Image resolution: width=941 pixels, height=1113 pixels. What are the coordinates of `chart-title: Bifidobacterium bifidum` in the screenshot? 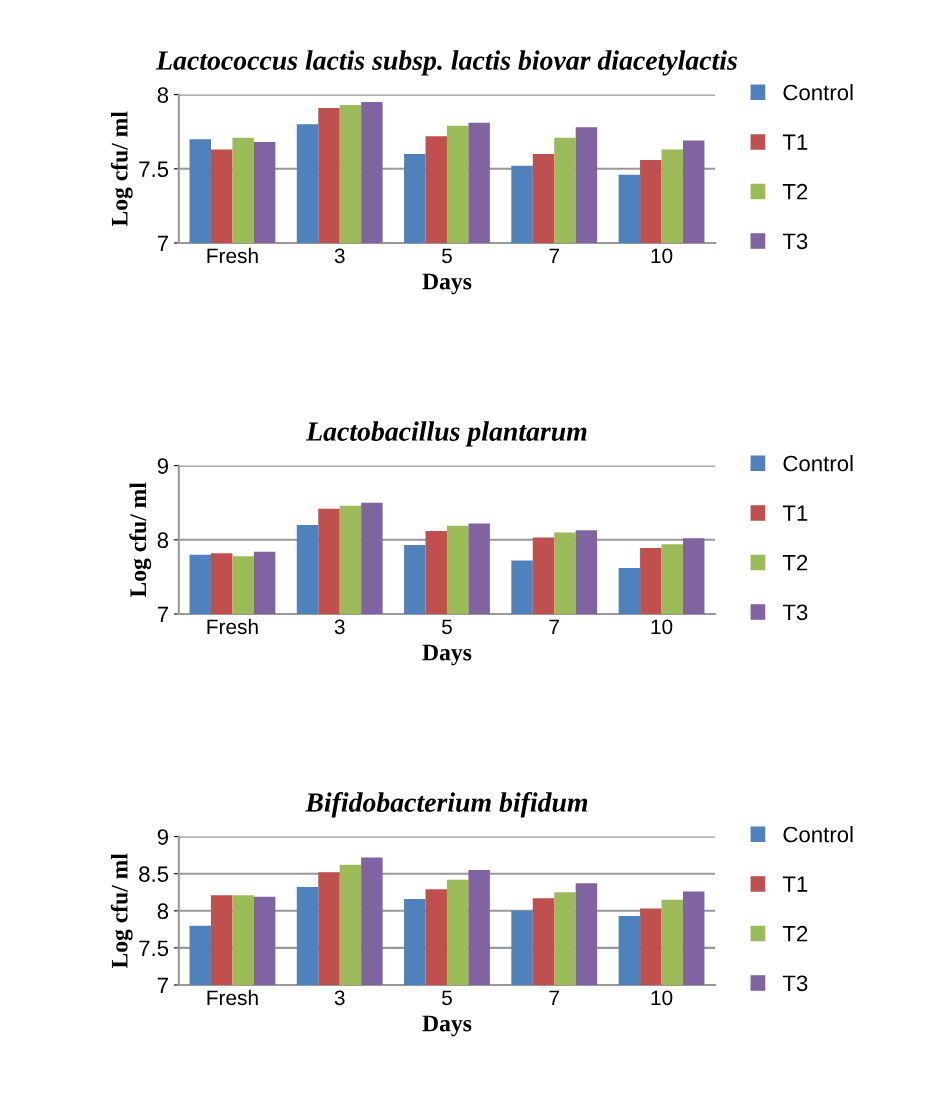 It's located at (446, 805).